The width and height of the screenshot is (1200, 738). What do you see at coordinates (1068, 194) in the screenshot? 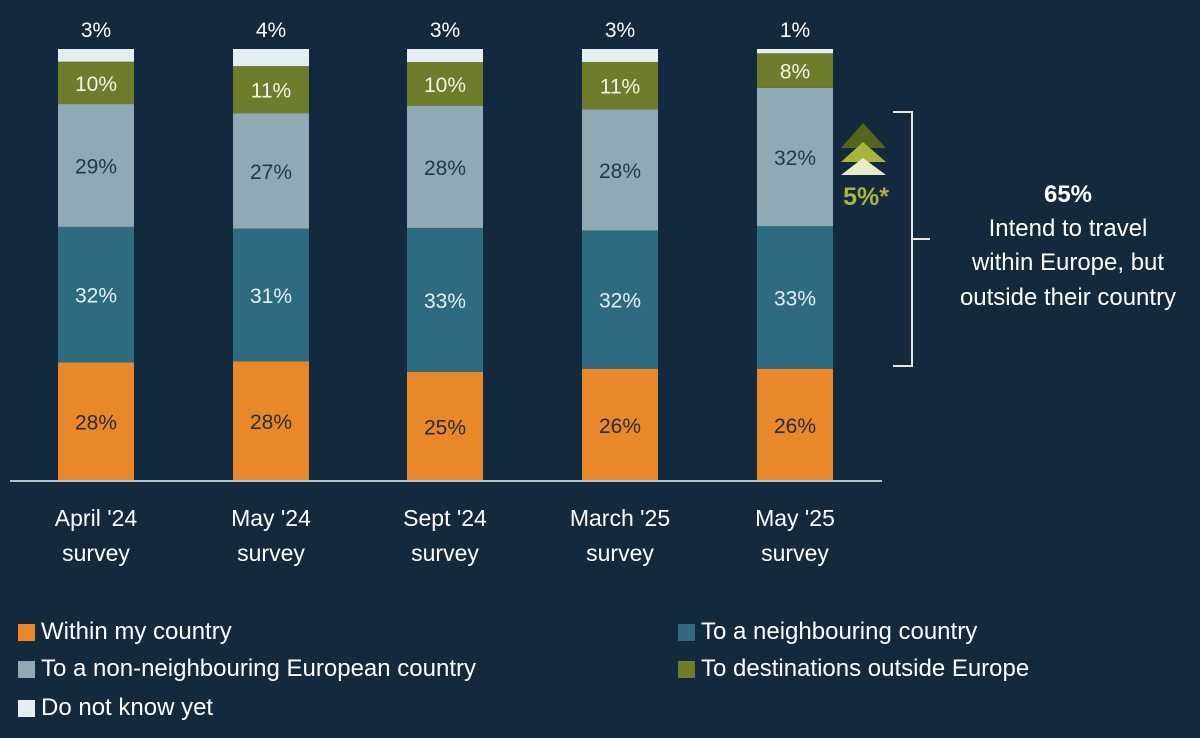
I see `bracket-value: 65%` at bounding box center [1068, 194].